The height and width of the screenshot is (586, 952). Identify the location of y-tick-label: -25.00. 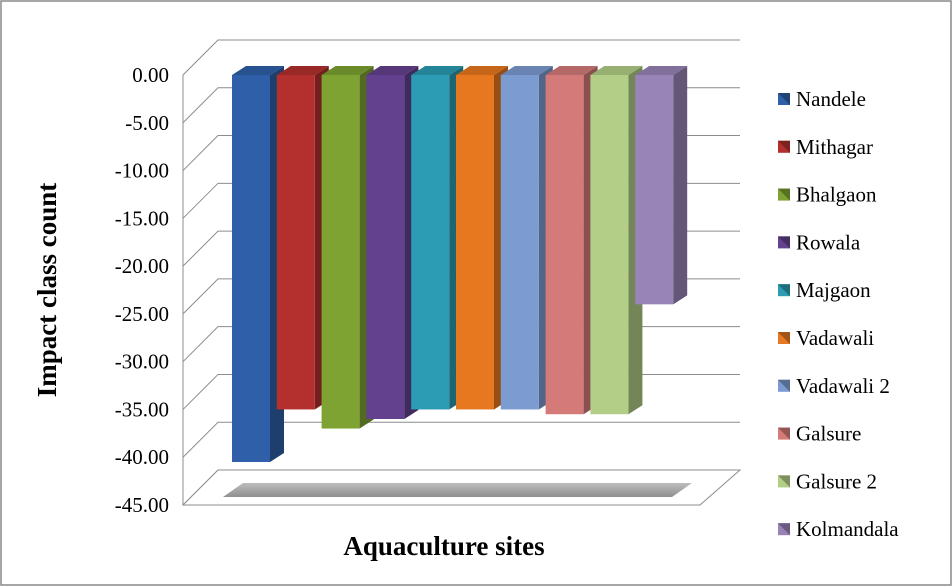
(142, 314).